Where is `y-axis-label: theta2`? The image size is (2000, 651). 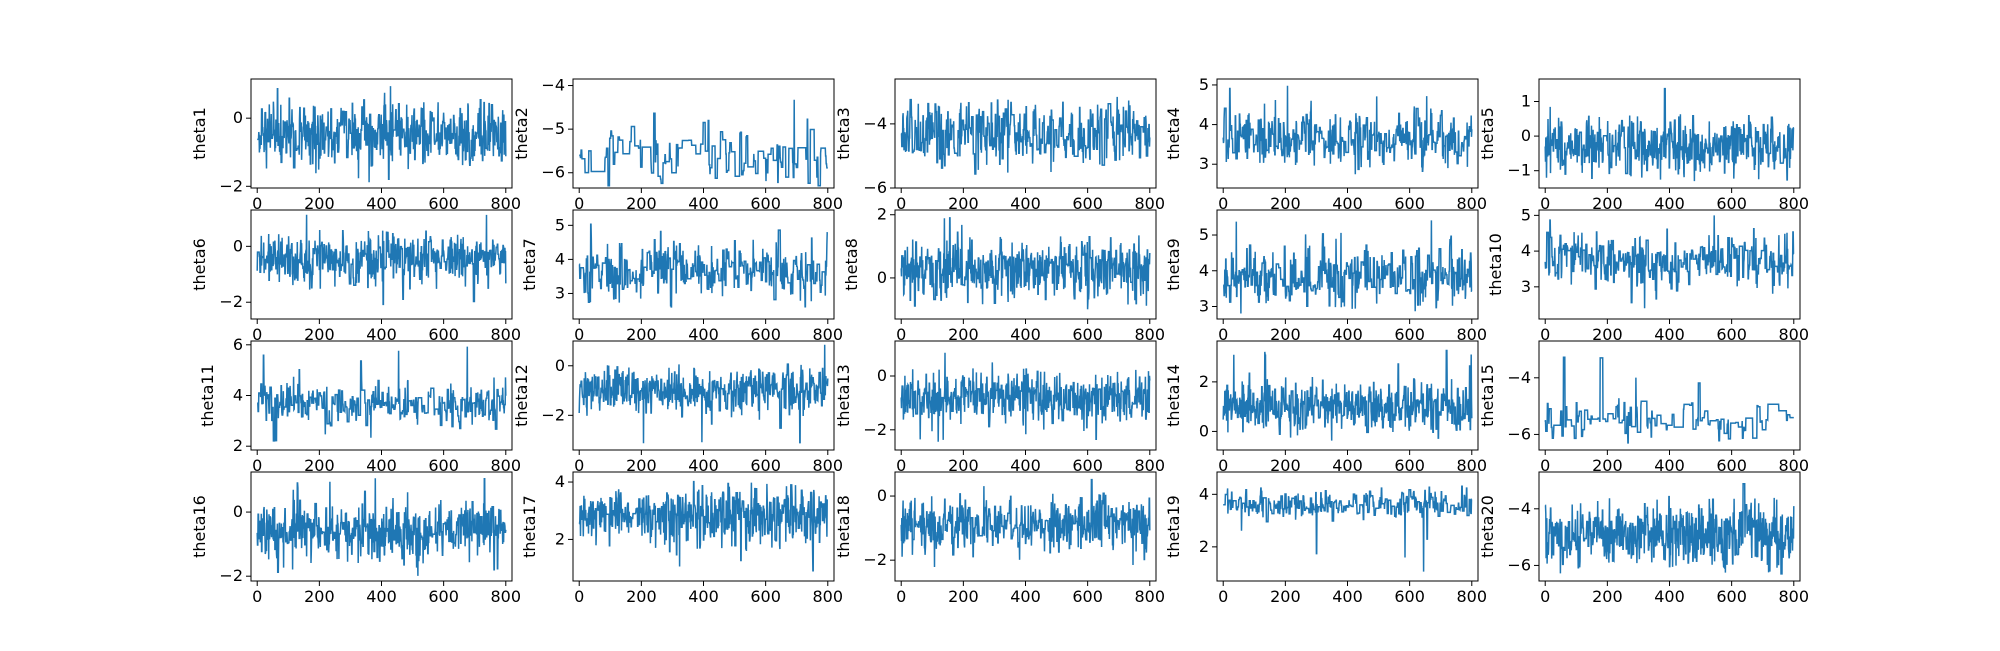
y-axis-label: theta2 is located at coordinates (521, 133).